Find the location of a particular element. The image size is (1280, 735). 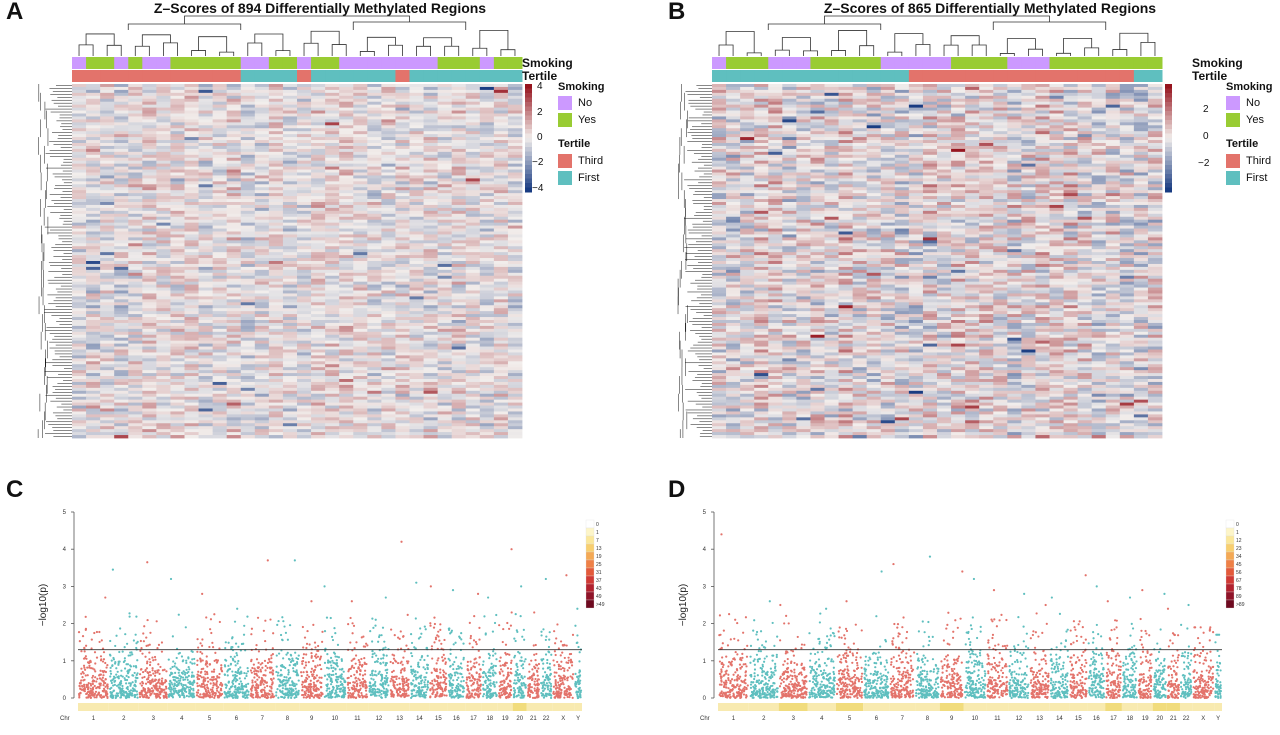

panel-a-legend-third-label: Third is located at coordinates (591, 161).